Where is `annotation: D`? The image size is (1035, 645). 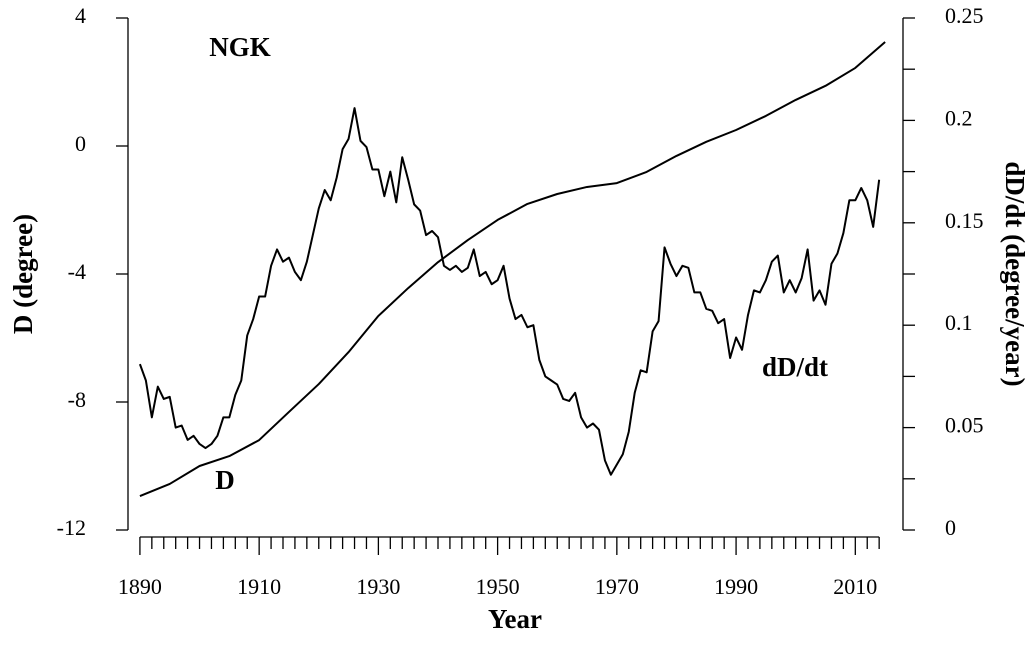 annotation: D is located at coordinates (225, 480).